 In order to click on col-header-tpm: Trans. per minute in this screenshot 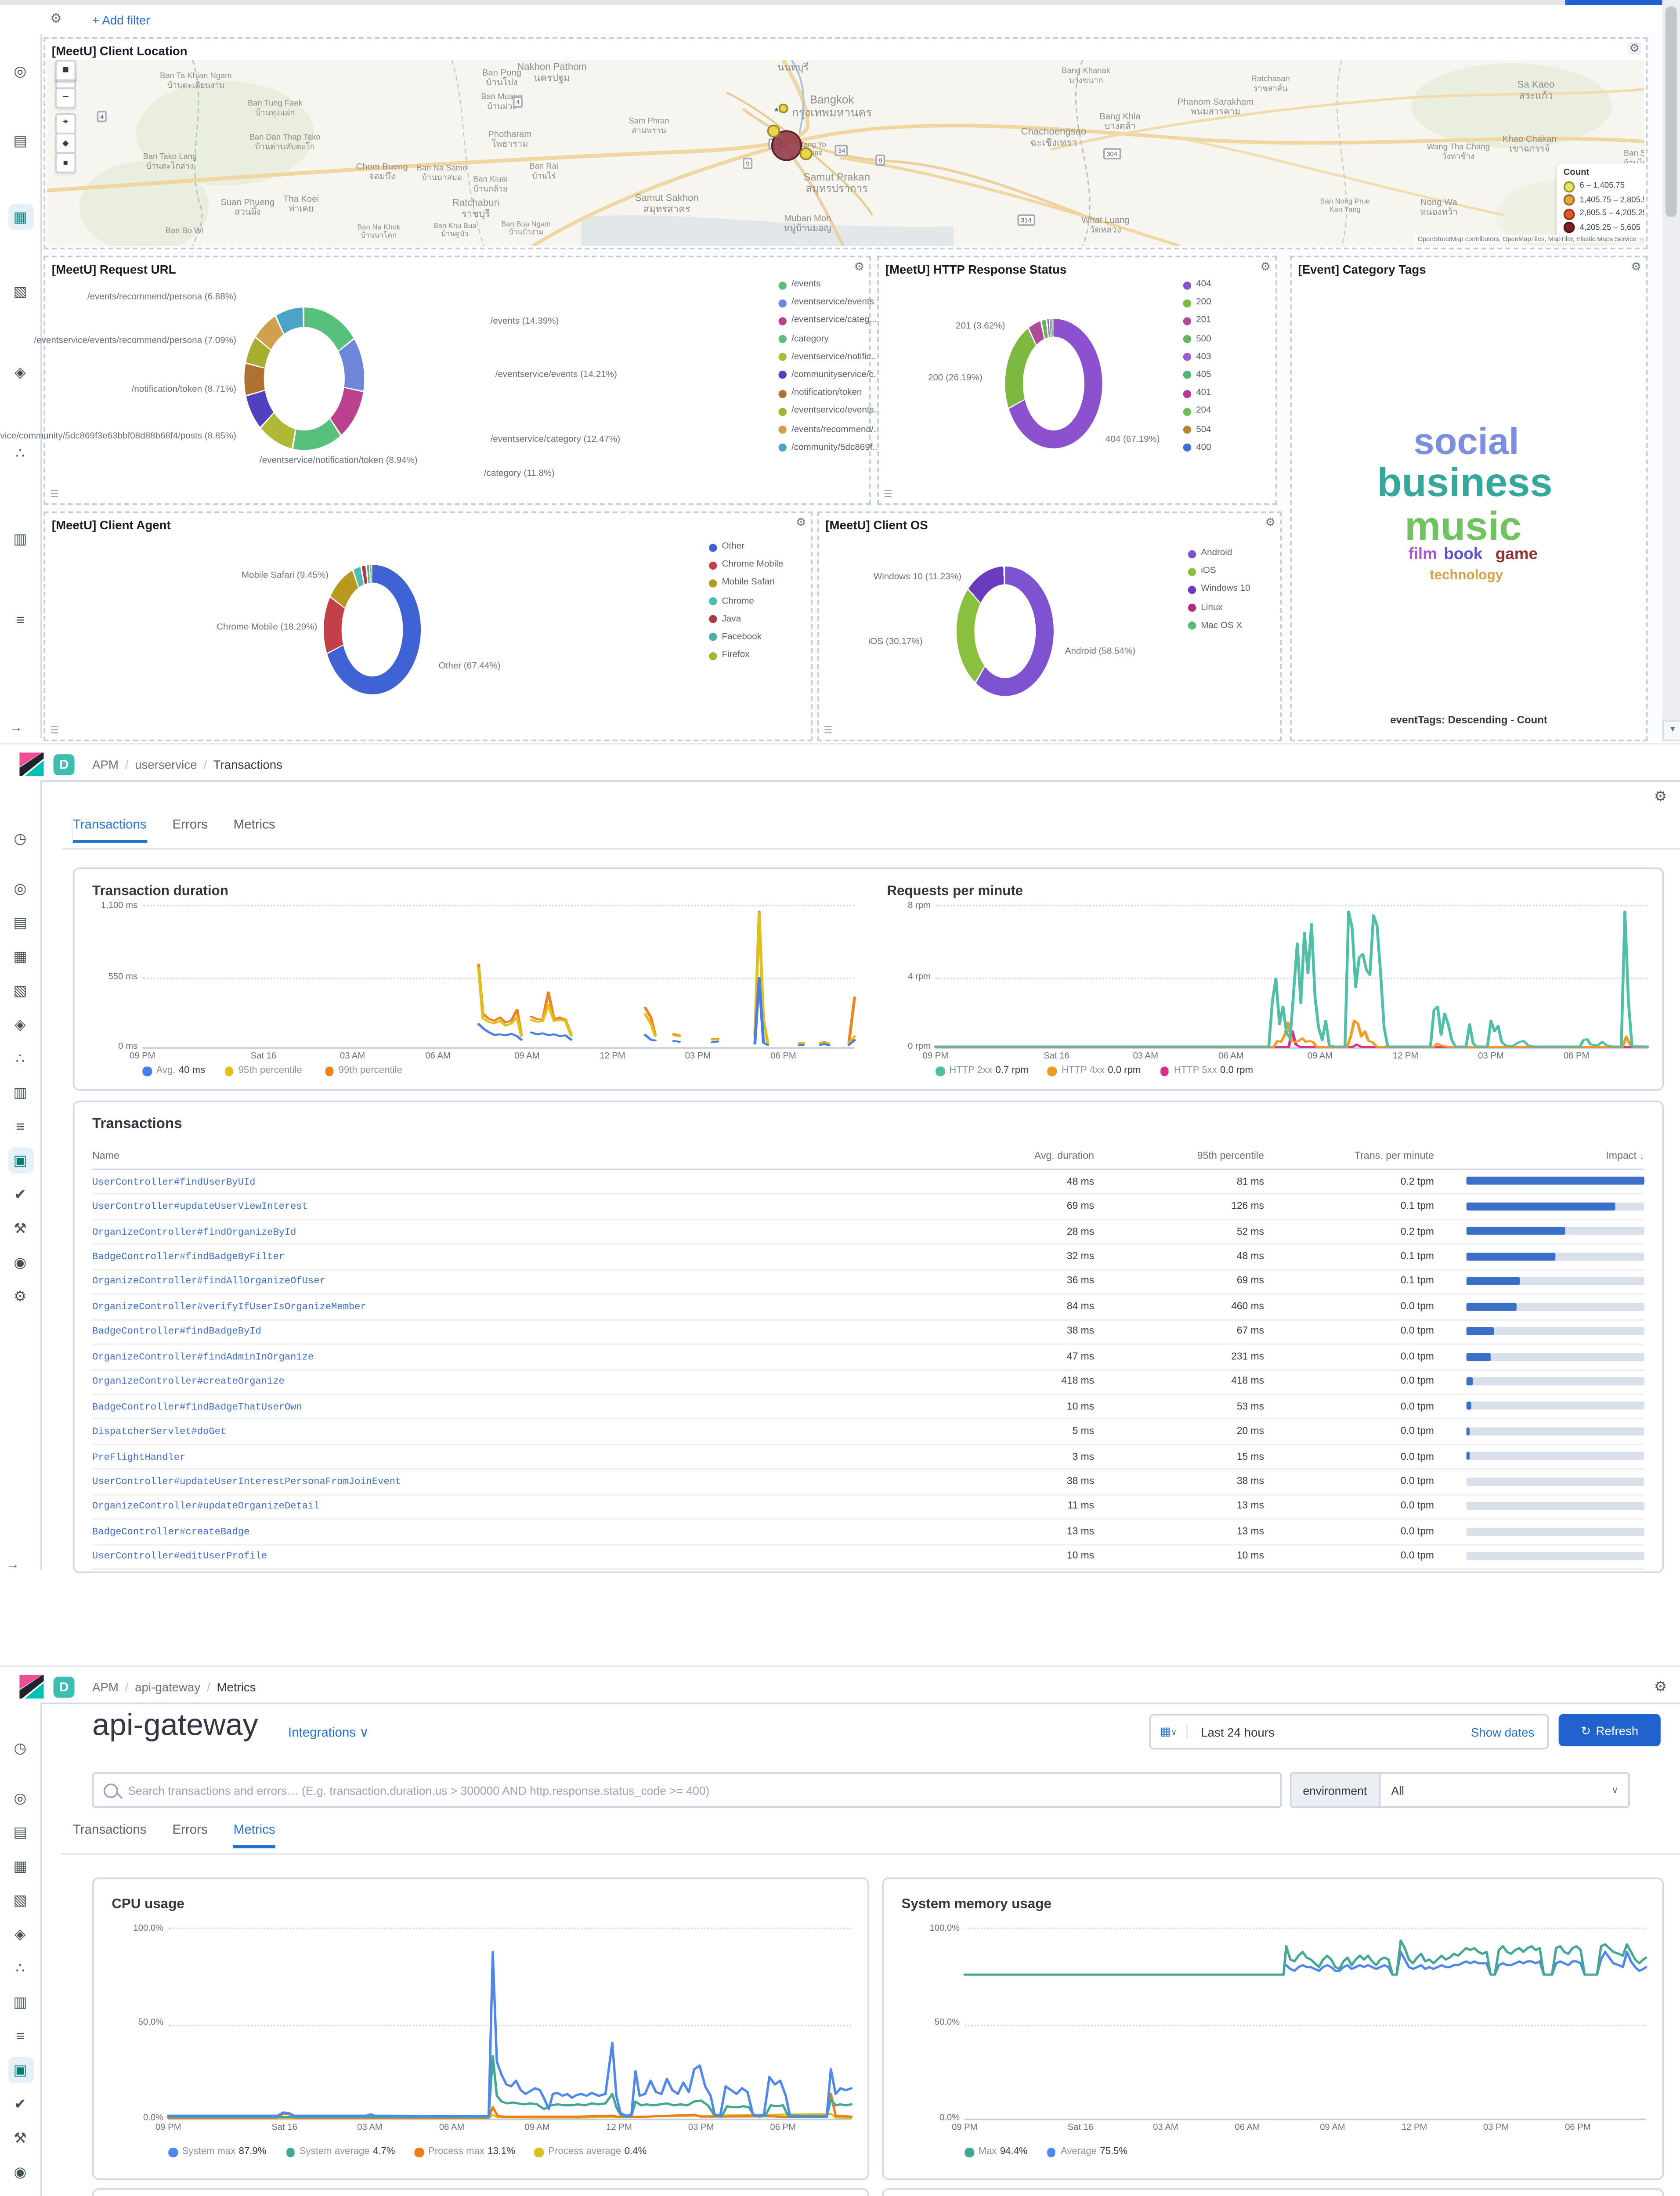, I will do `click(1394, 1157)`.